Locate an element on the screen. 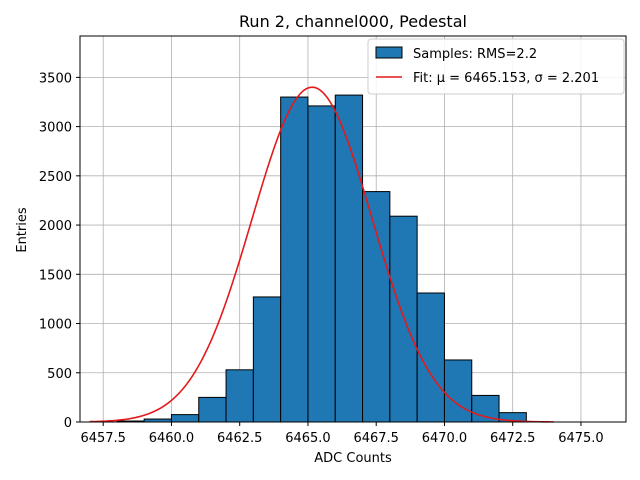 This screenshot has width=640, height=480. x-tick-label: 6465.0 is located at coordinates (308, 438).